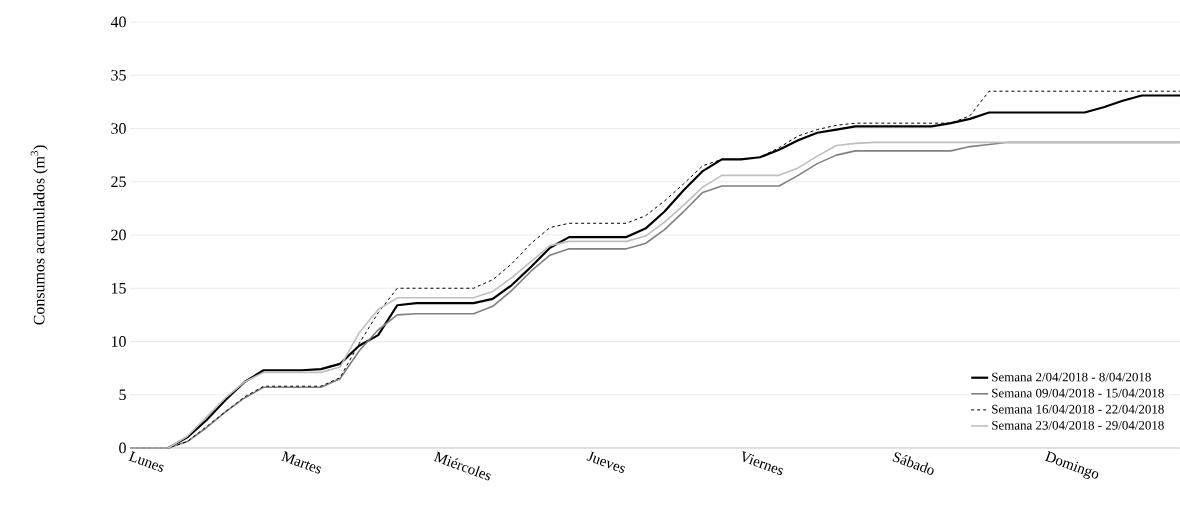  I want to click on legend-label: Semana 09/04/2018 - 15/04/2018, so click(1078, 393).